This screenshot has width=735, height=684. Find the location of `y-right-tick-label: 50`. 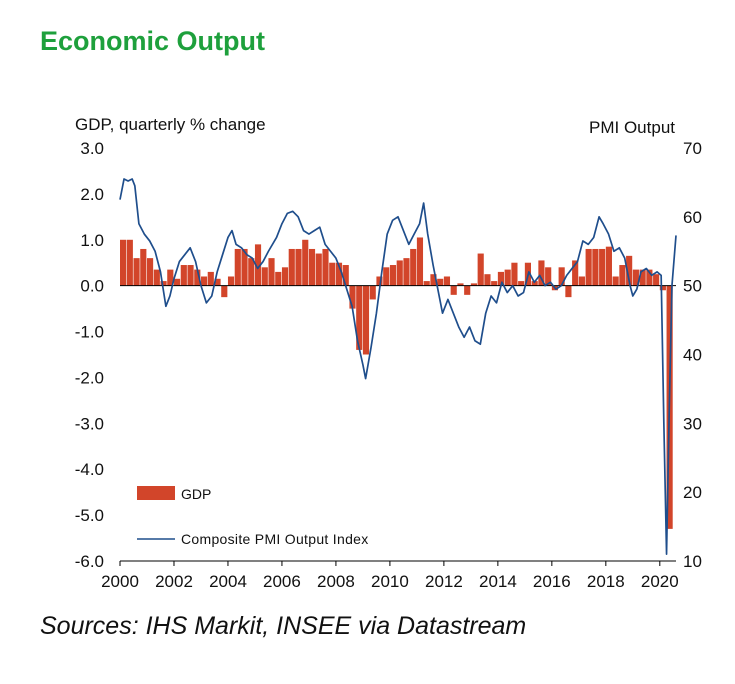

y-right-tick-label: 50 is located at coordinates (692, 286).